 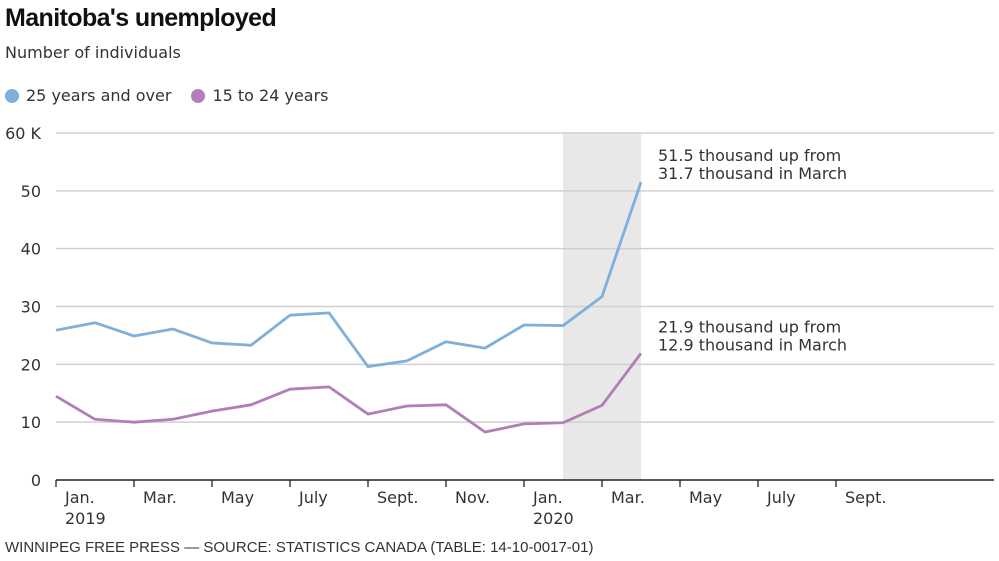 I want to click on y-tick-label: 10, so click(x=31, y=422).